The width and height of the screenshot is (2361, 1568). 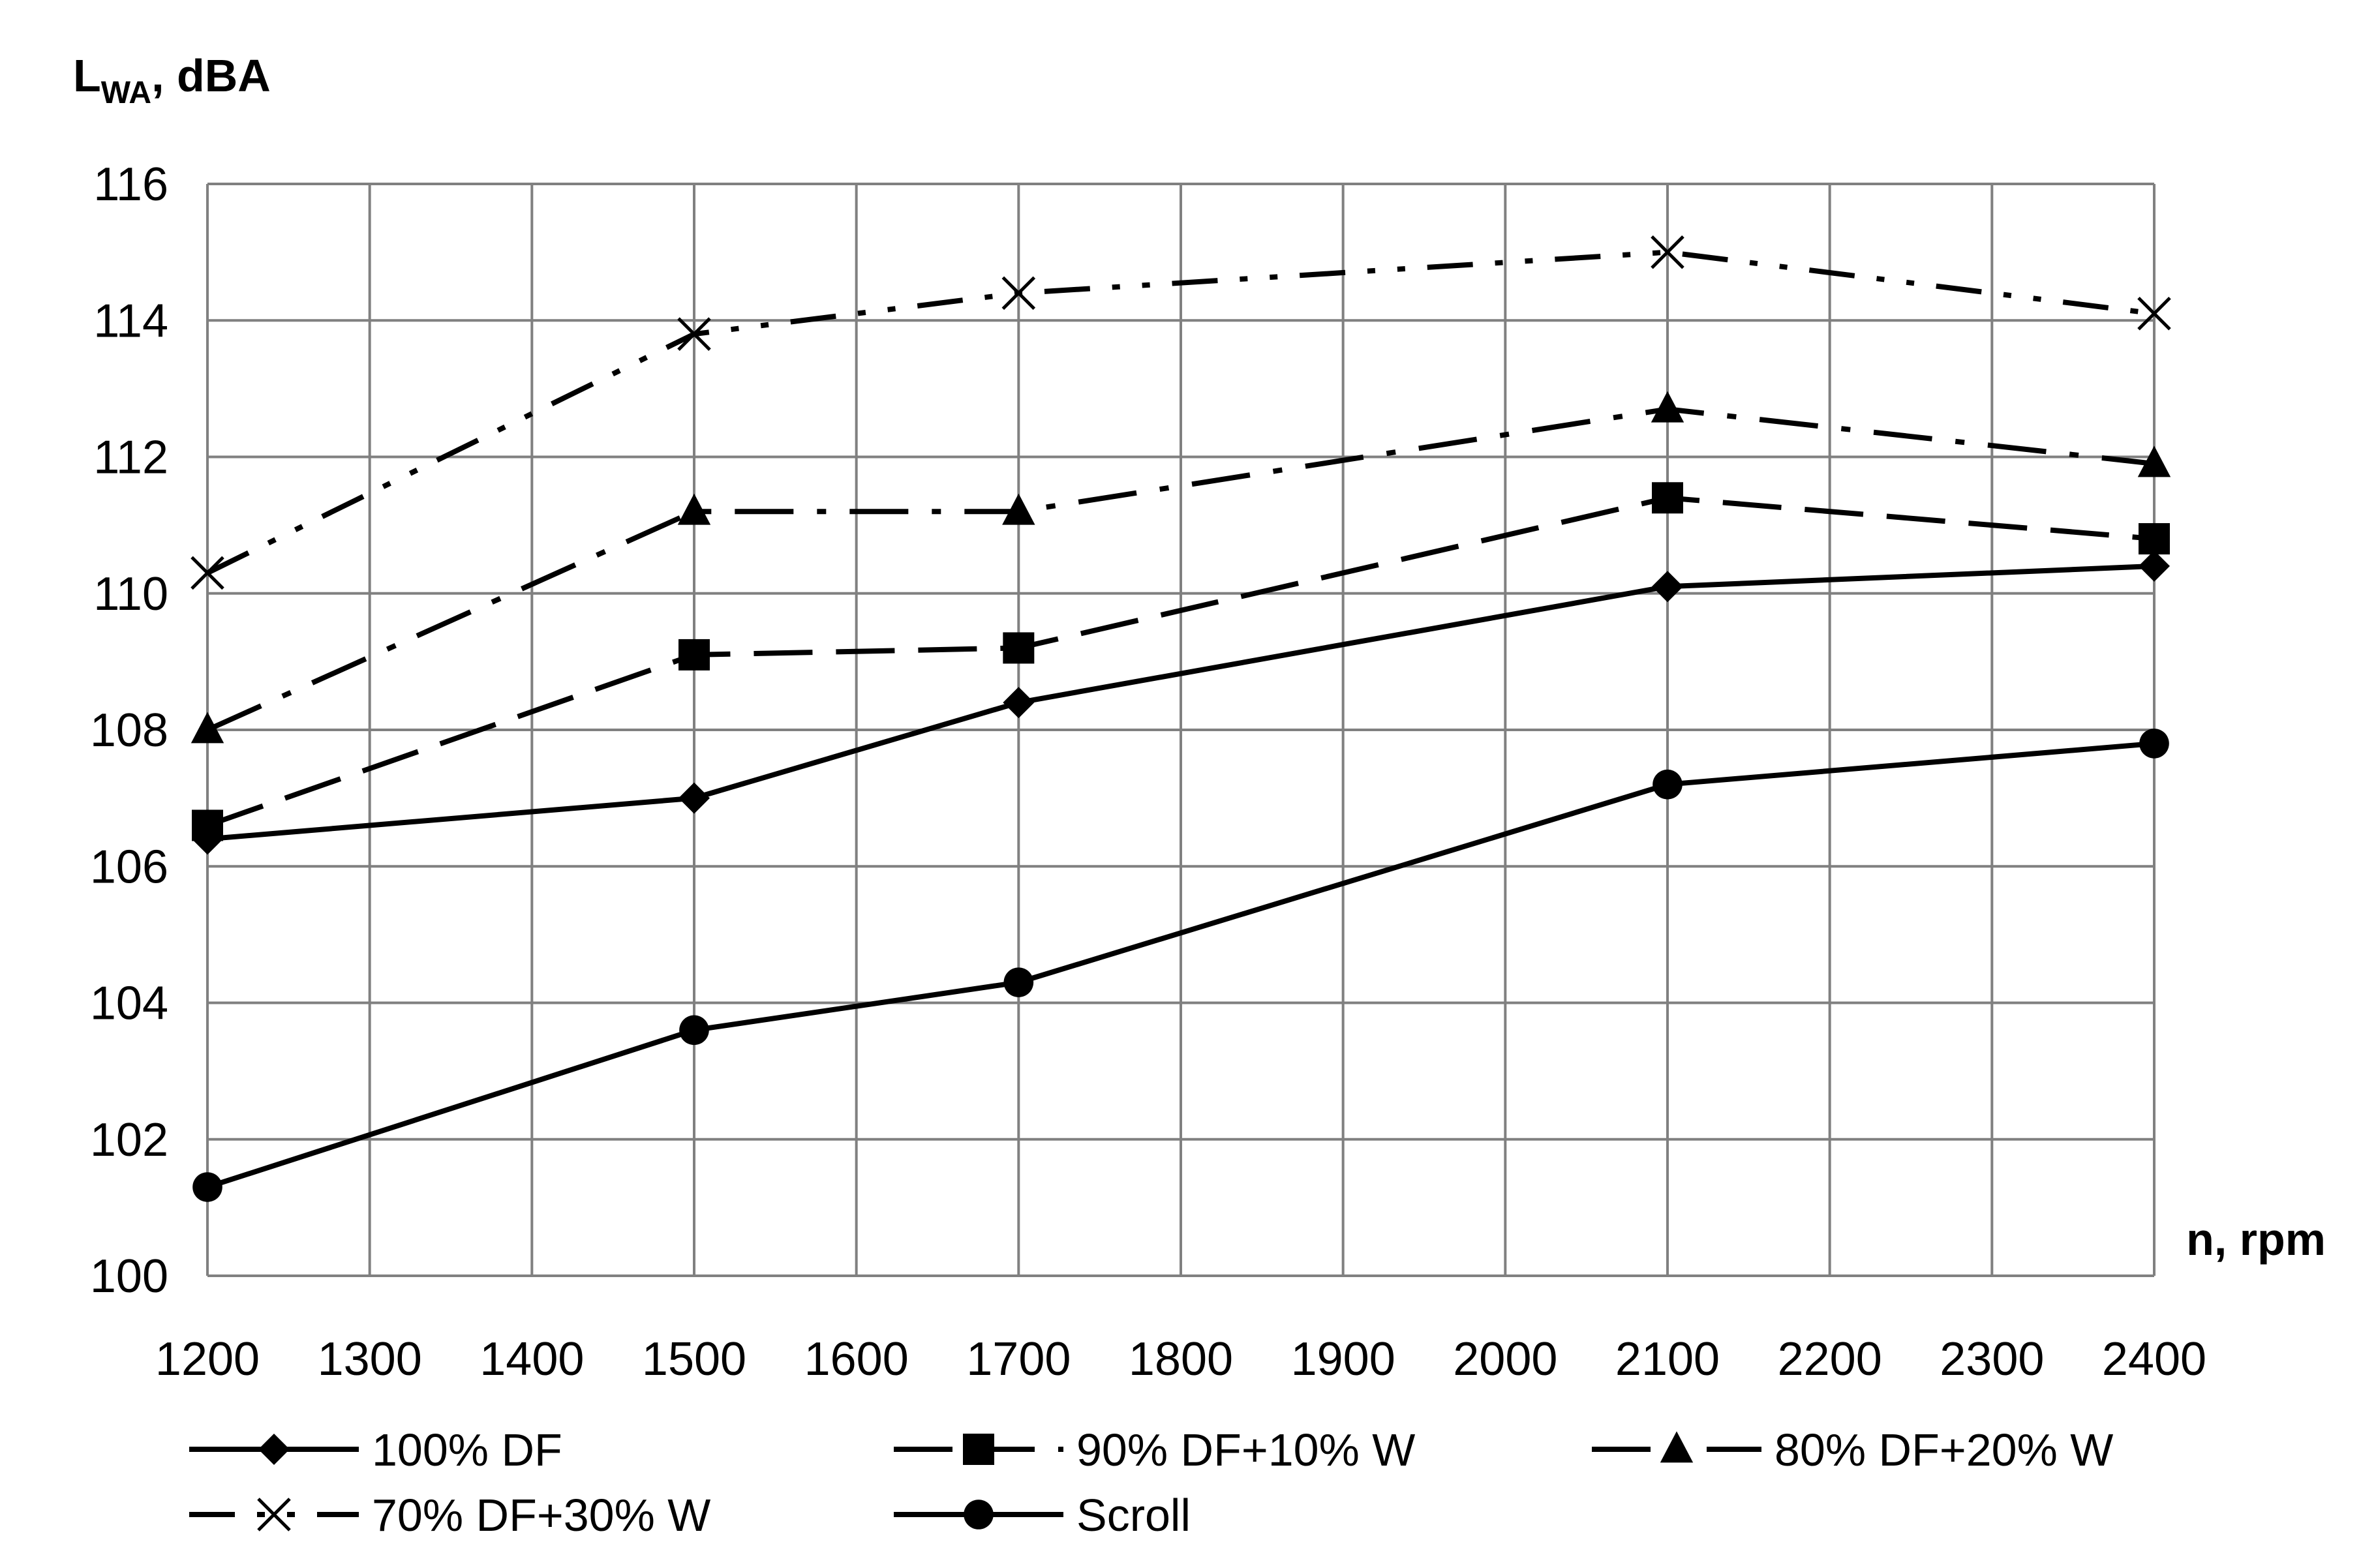 I want to click on y-axis-ticks: 100 102 104 106 108 110 112 114 116, so click(x=129, y=730).